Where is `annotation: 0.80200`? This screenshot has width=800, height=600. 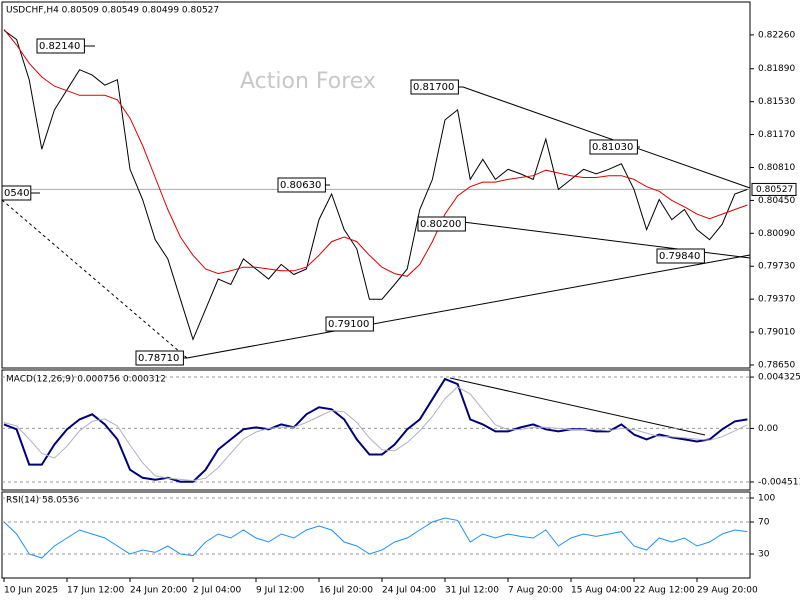 annotation: 0.80200 is located at coordinates (440, 224).